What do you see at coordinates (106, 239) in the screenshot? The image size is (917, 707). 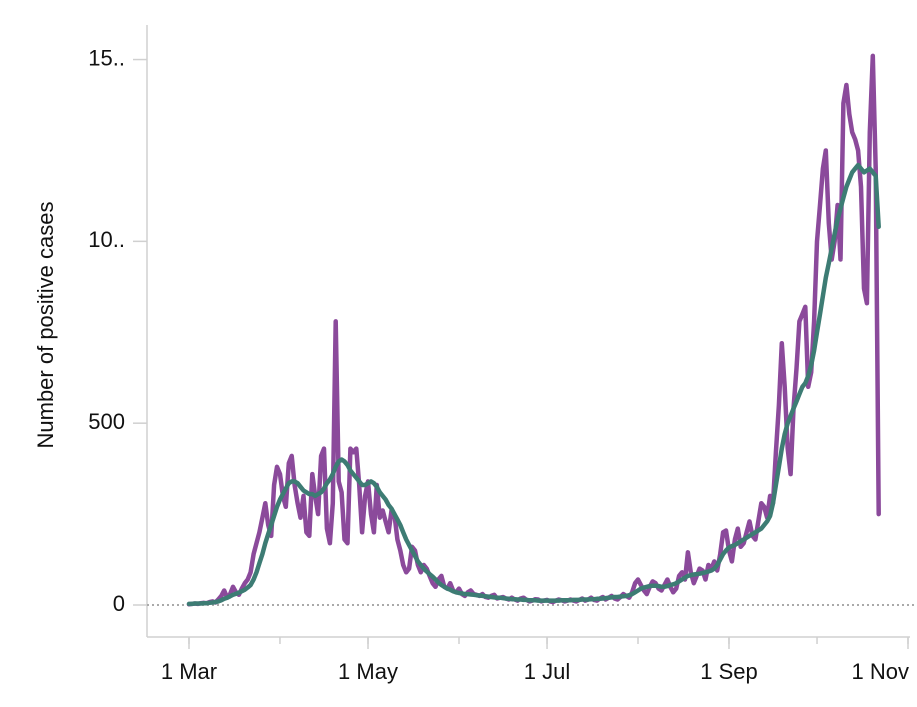 I see `y-tick-label: 10..` at bounding box center [106, 239].